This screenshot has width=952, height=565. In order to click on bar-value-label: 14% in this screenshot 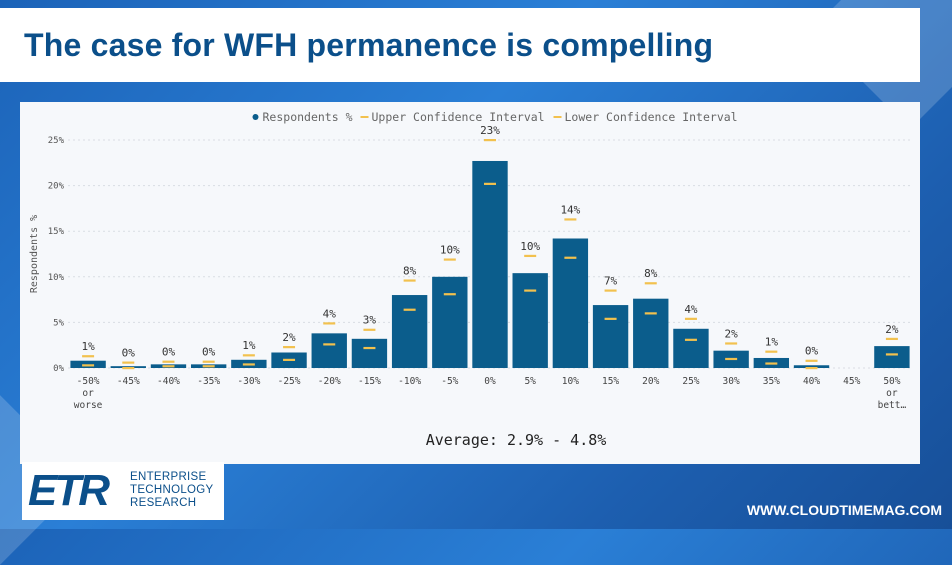, I will do `click(570, 209)`.